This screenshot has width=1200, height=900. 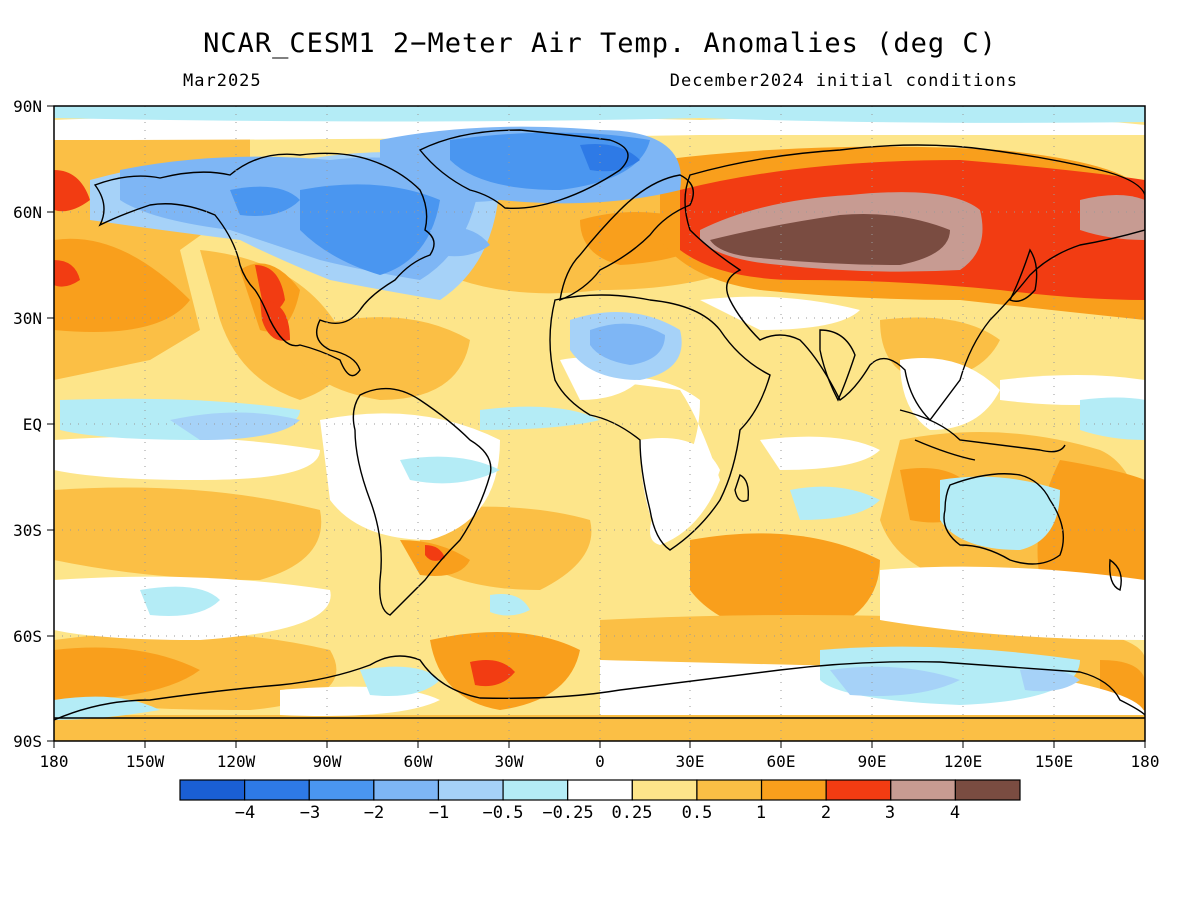 I want to click on colorbar-swatches, so click(x=600, y=790).